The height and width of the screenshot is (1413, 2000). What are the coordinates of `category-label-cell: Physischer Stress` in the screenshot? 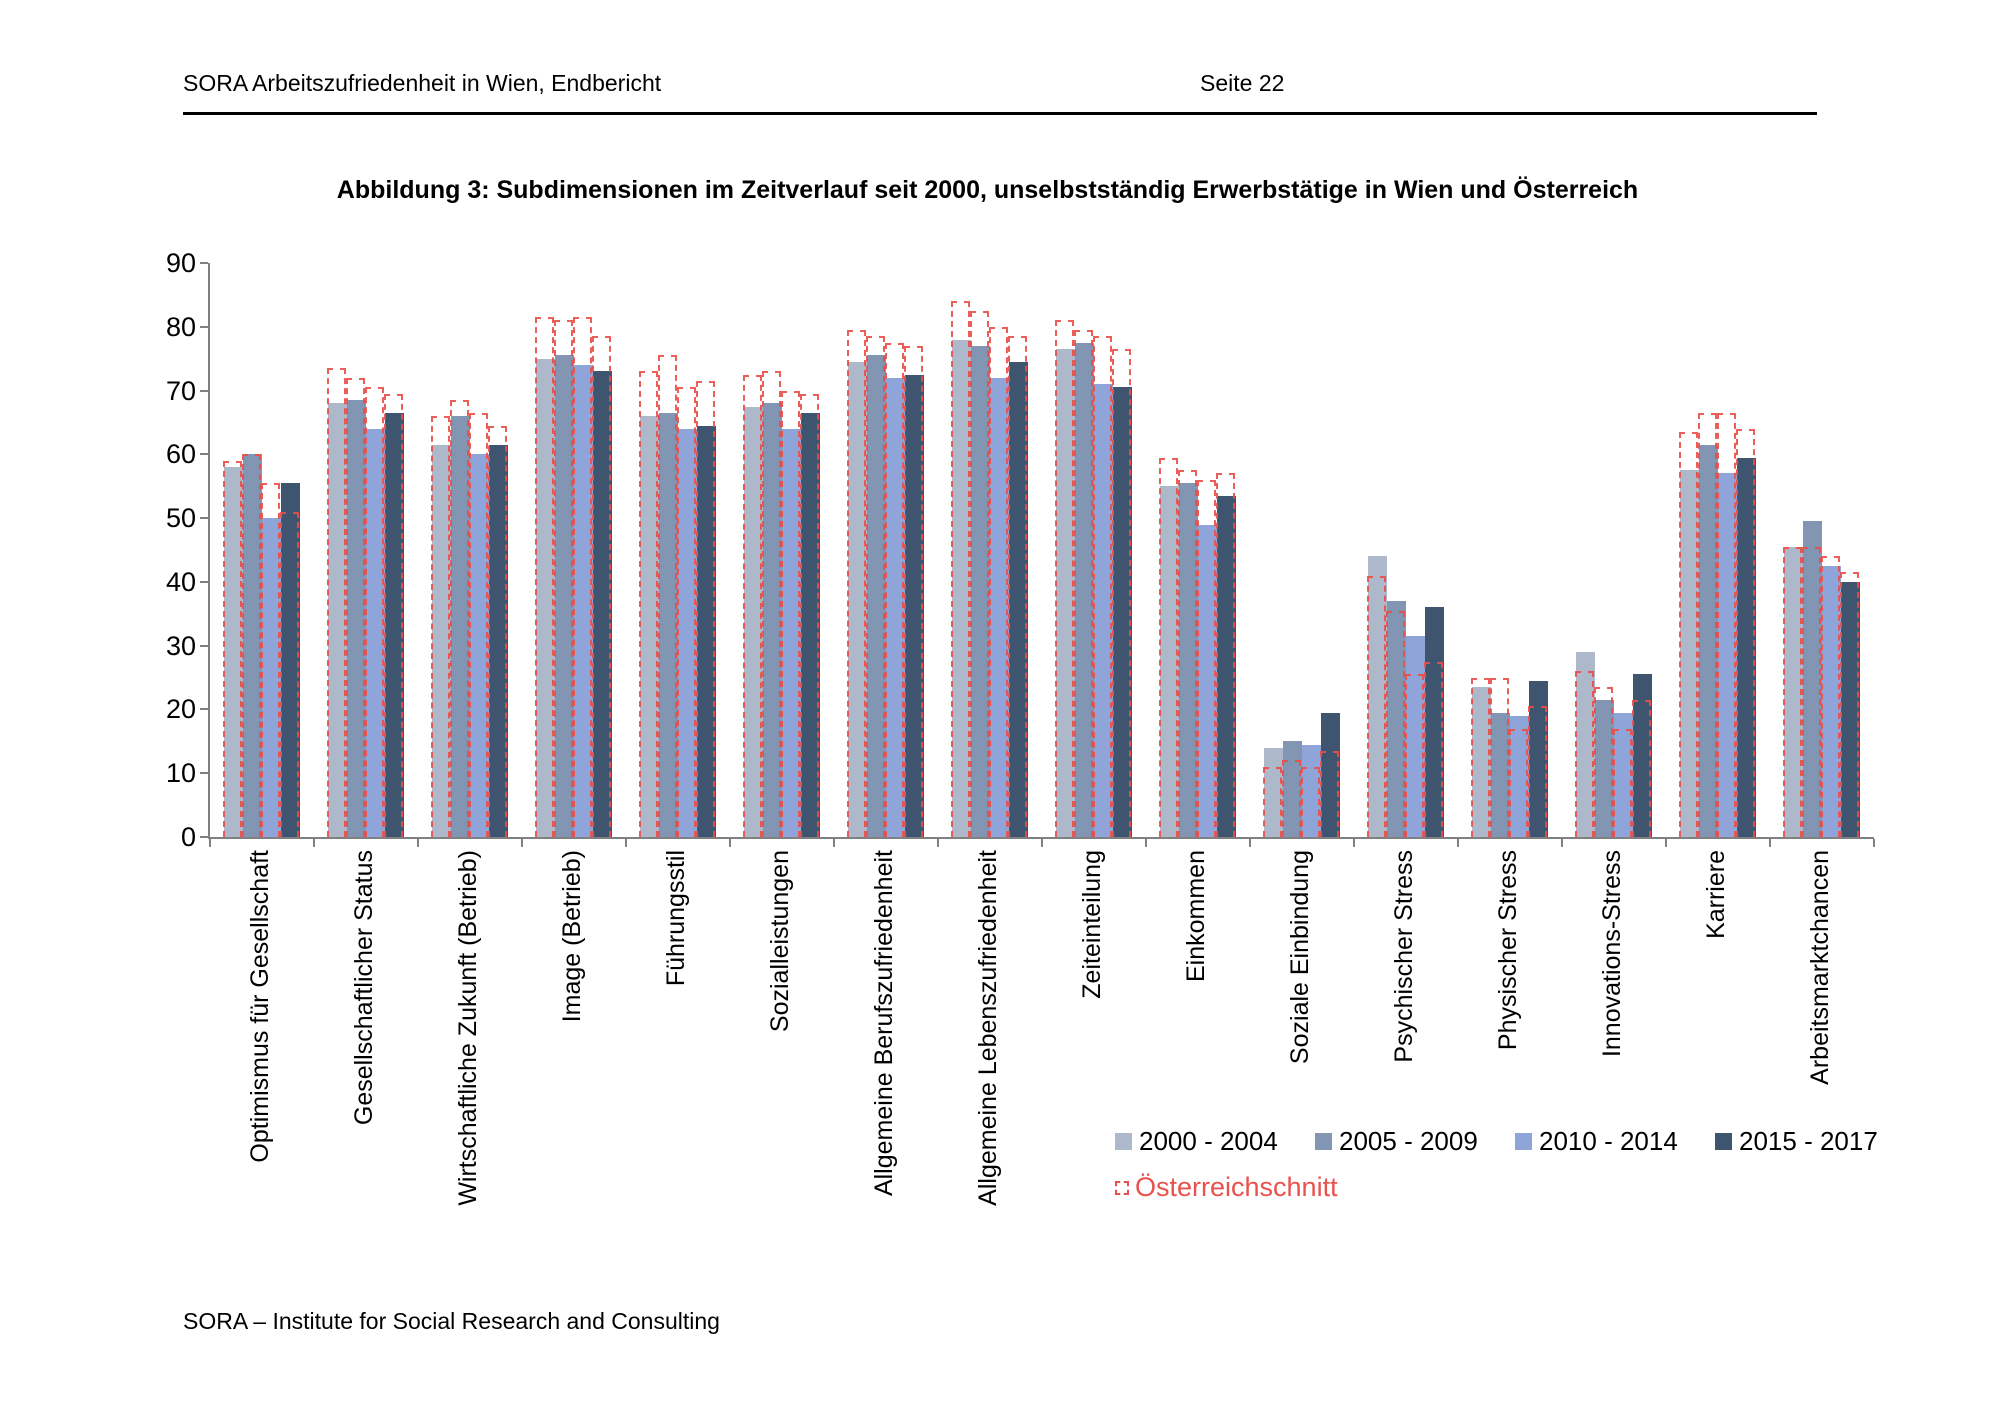 It's located at (1508, 1050).